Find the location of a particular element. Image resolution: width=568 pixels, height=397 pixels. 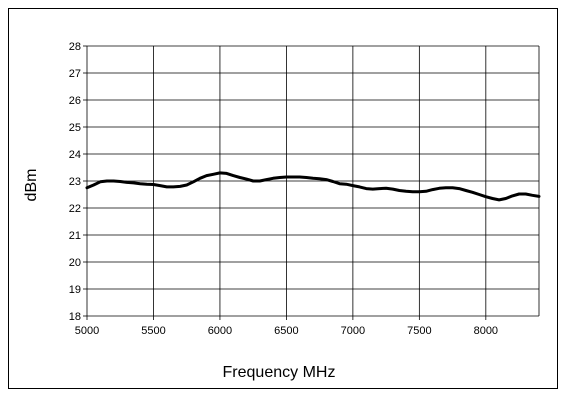

x-tick-label: 5500 is located at coordinates (153, 331).